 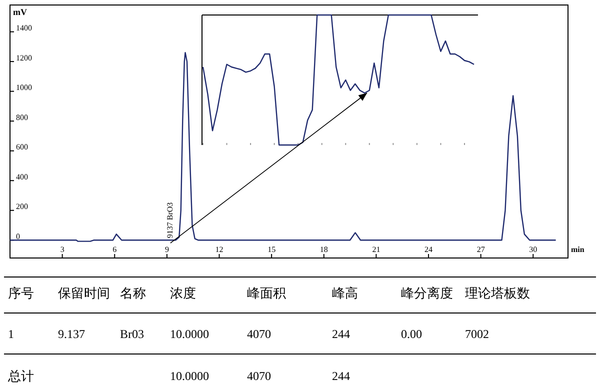 I want to click on text: 1, so click(x=11, y=334).